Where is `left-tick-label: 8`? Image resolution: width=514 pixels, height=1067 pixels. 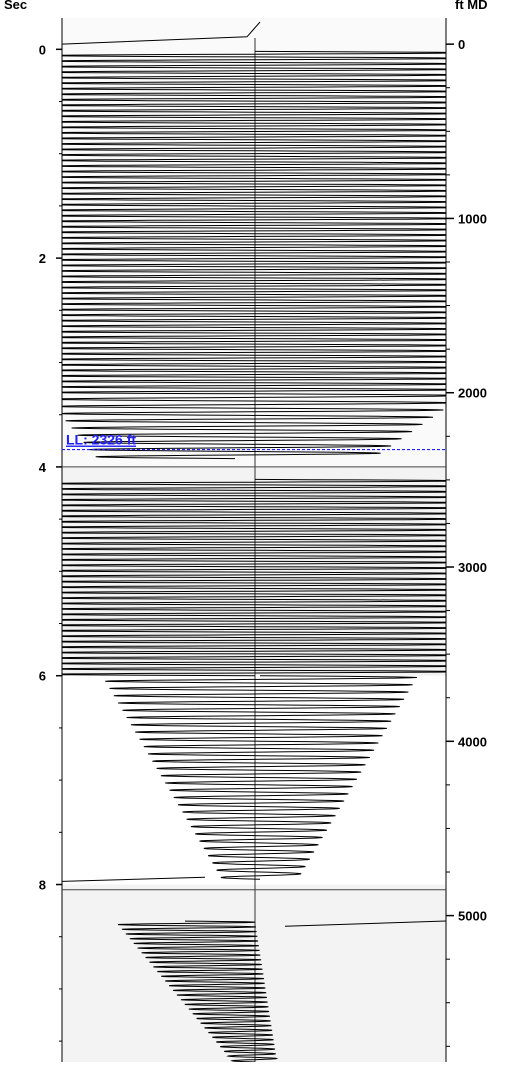
left-tick-label: 8 is located at coordinates (42, 885).